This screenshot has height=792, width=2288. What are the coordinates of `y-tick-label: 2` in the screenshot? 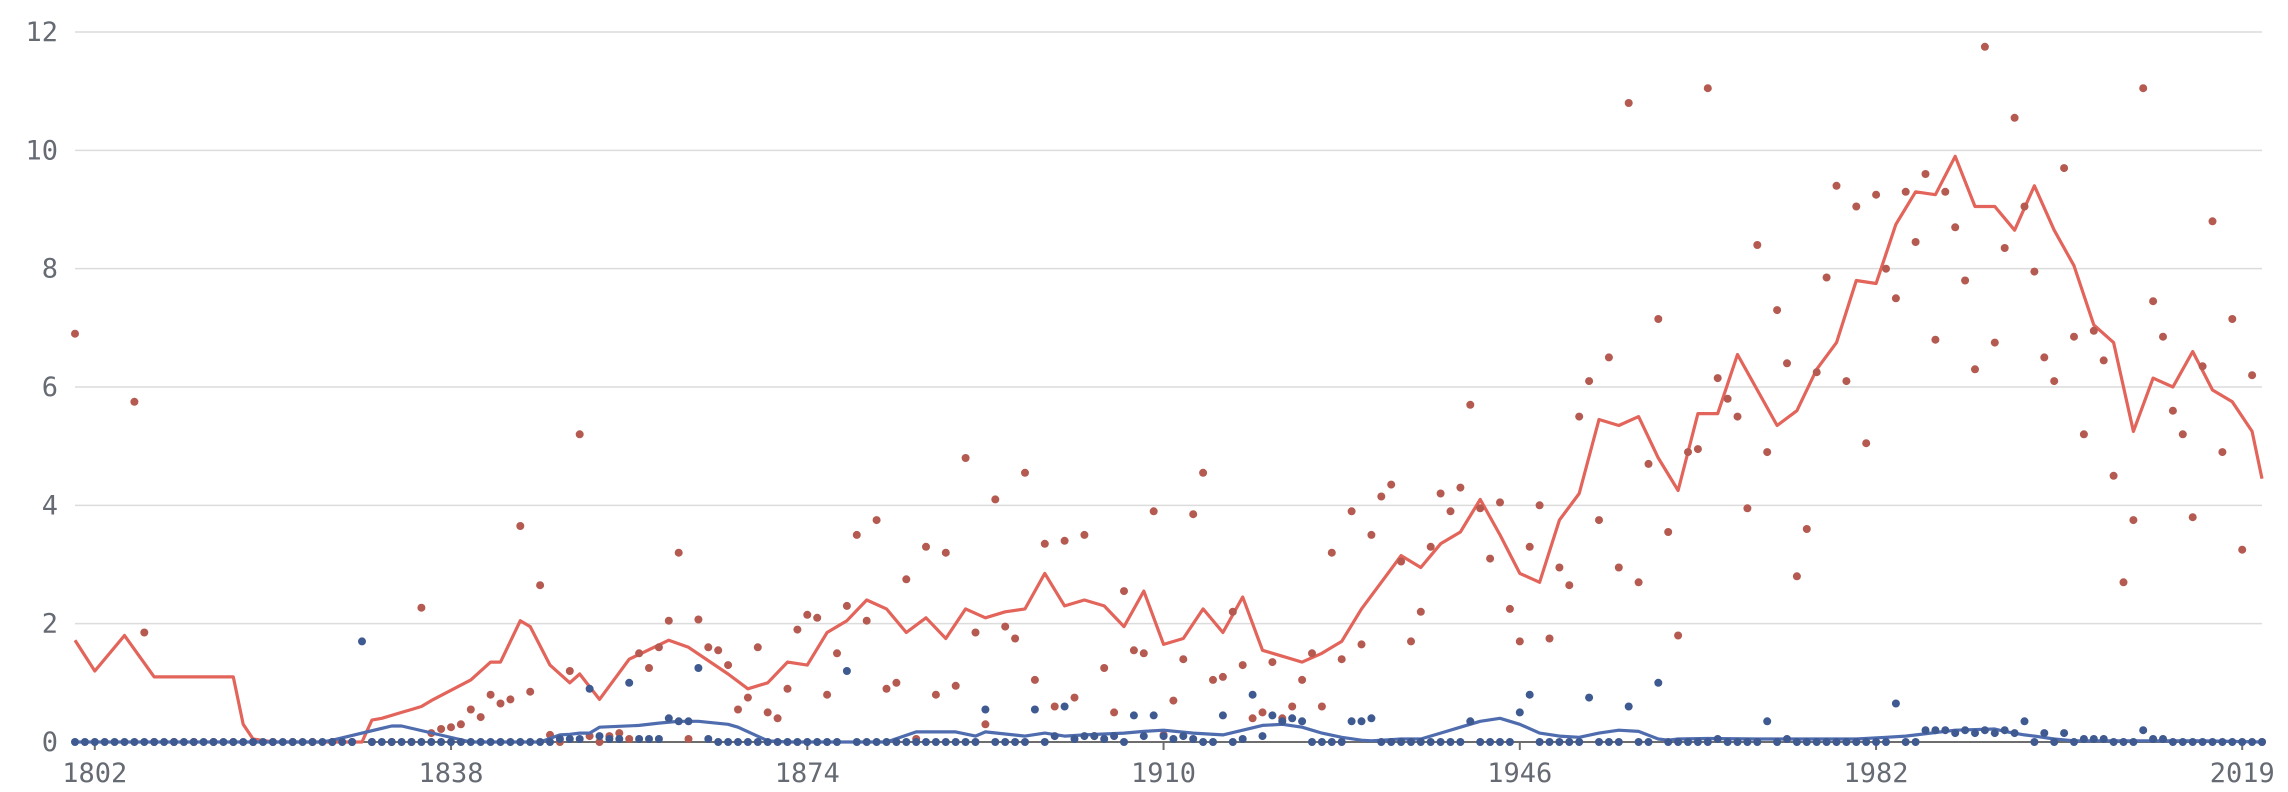 It's located at (50, 624).